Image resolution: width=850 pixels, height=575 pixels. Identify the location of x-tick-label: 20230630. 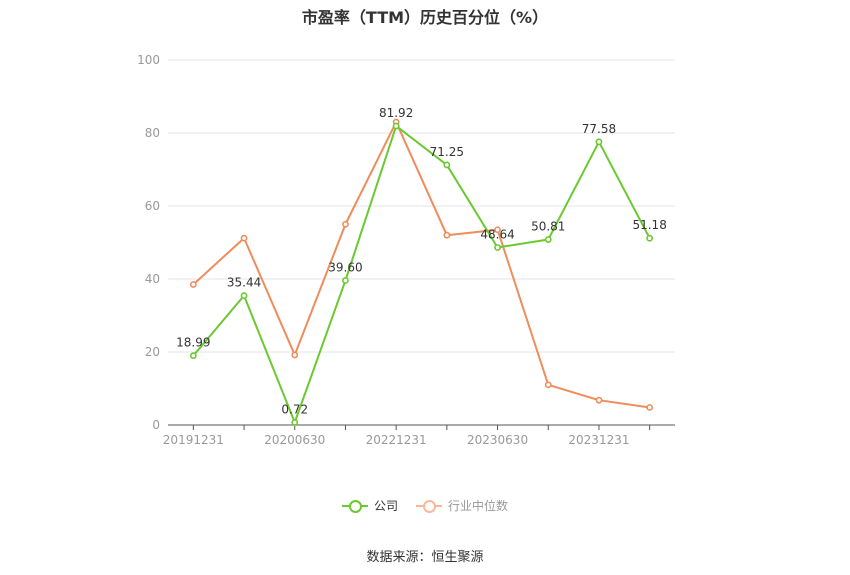
(497, 440).